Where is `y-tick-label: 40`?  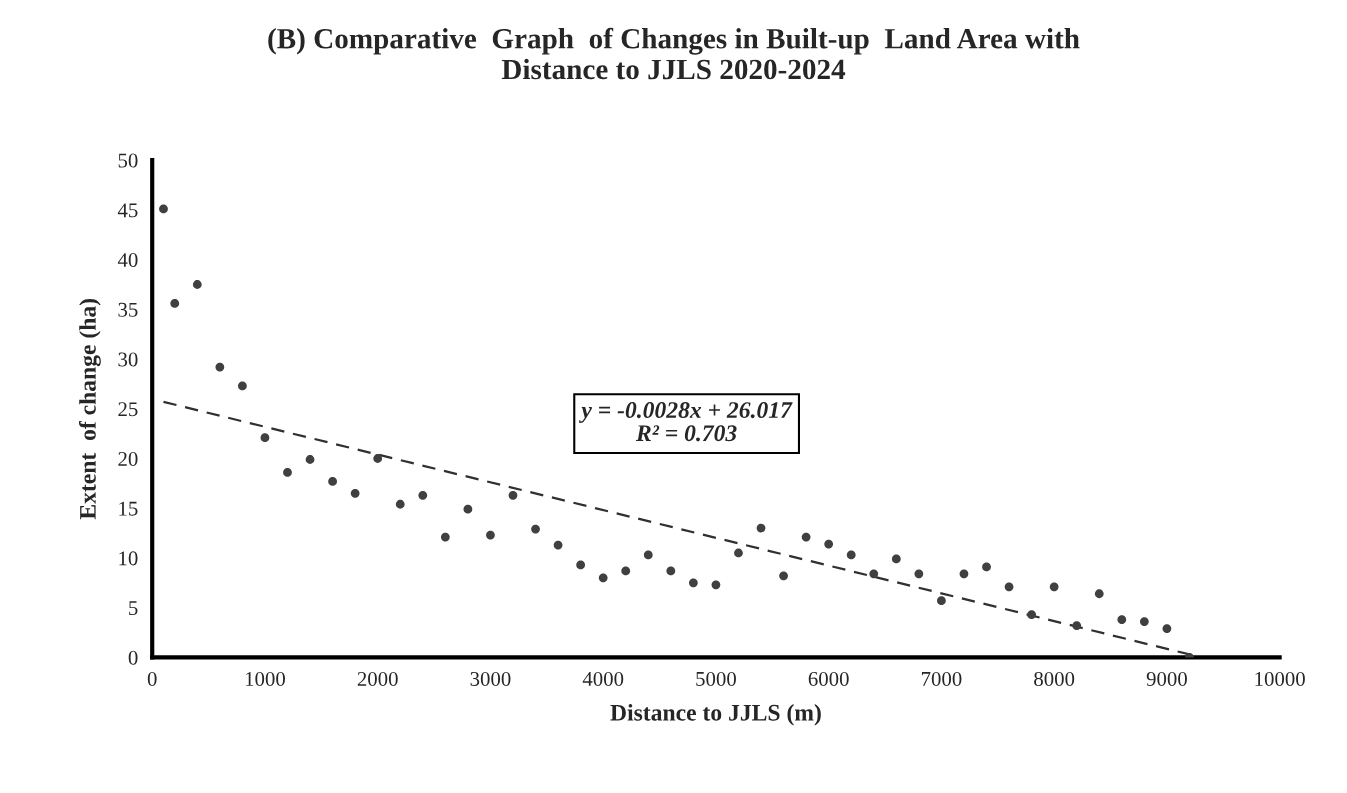
y-tick-label: 40 is located at coordinates (127, 260).